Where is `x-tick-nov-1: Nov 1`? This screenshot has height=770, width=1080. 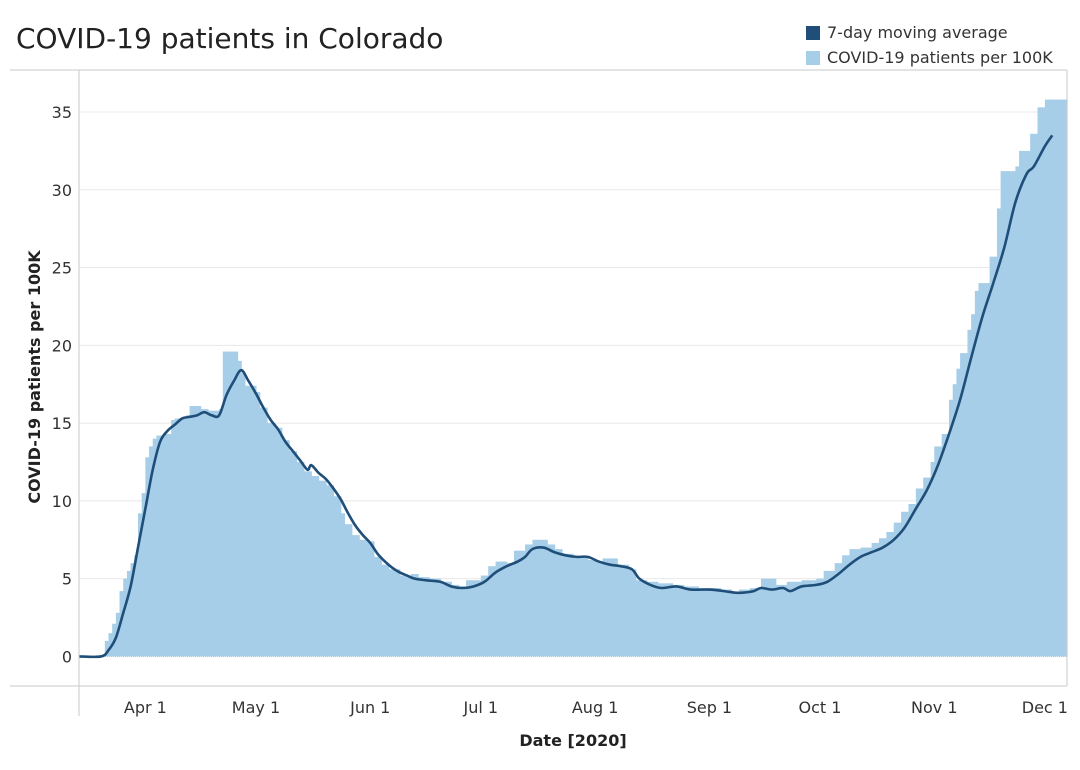
x-tick-nov-1: Nov 1 is located at coordinates (934, 707).